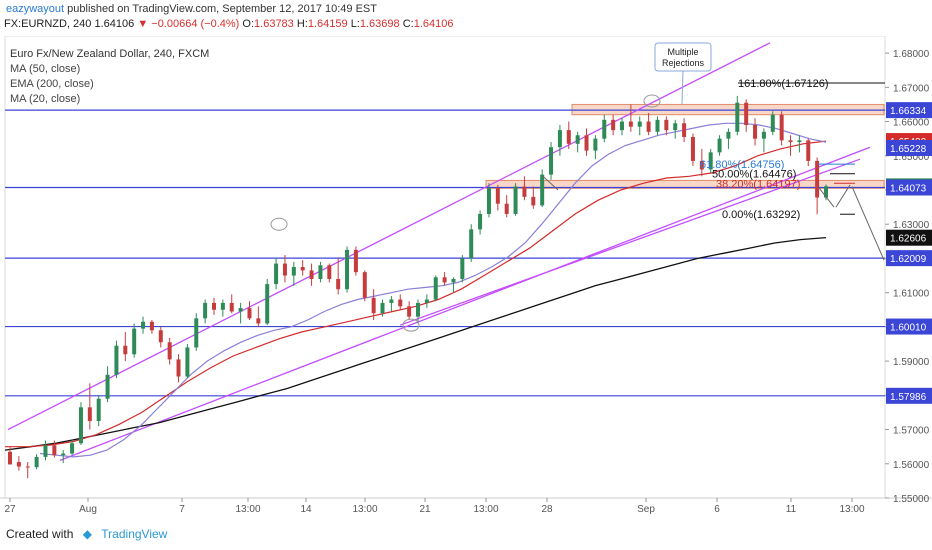 The image size is (932, 550). What do you see at coordinates (302, 24) in the screenshot?
I see `high-label: H:` at bounding box center [302, 24].